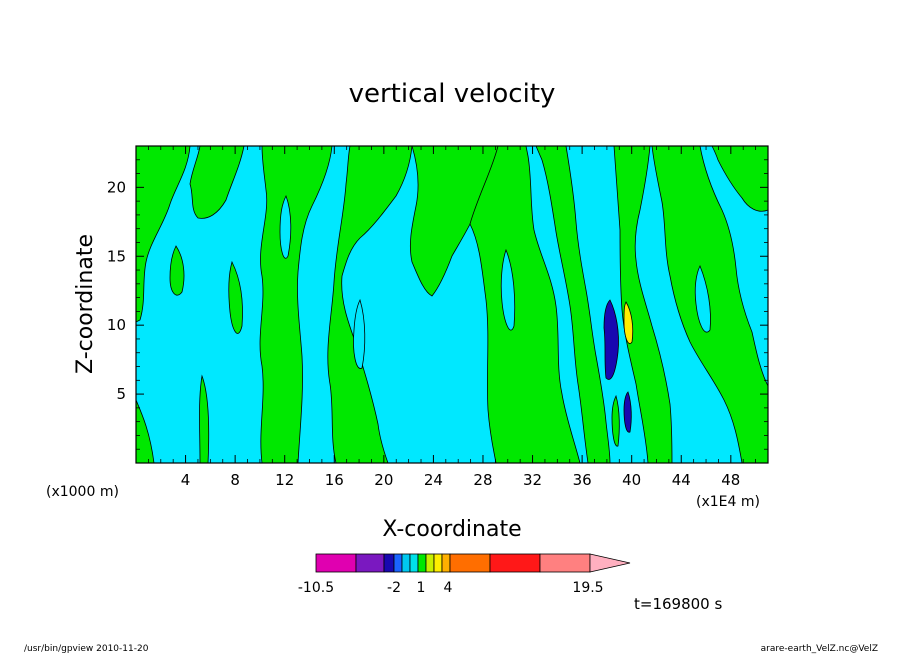 The height and width of the screenshot is (654, 904). I want to click on x-unit-right: (x1E4 m), so click(728, 502).